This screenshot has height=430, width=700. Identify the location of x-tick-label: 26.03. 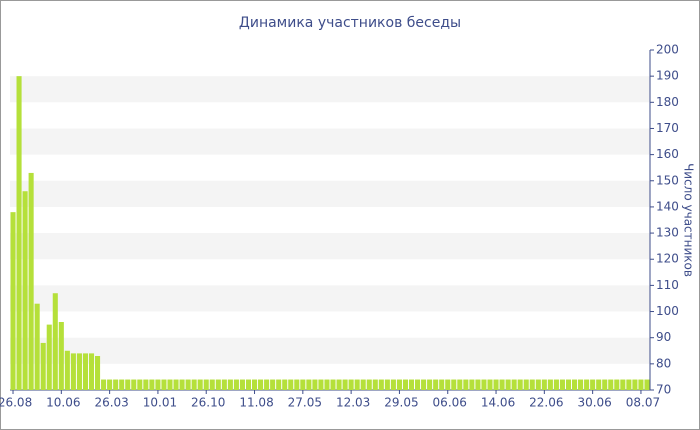
(111, 403).